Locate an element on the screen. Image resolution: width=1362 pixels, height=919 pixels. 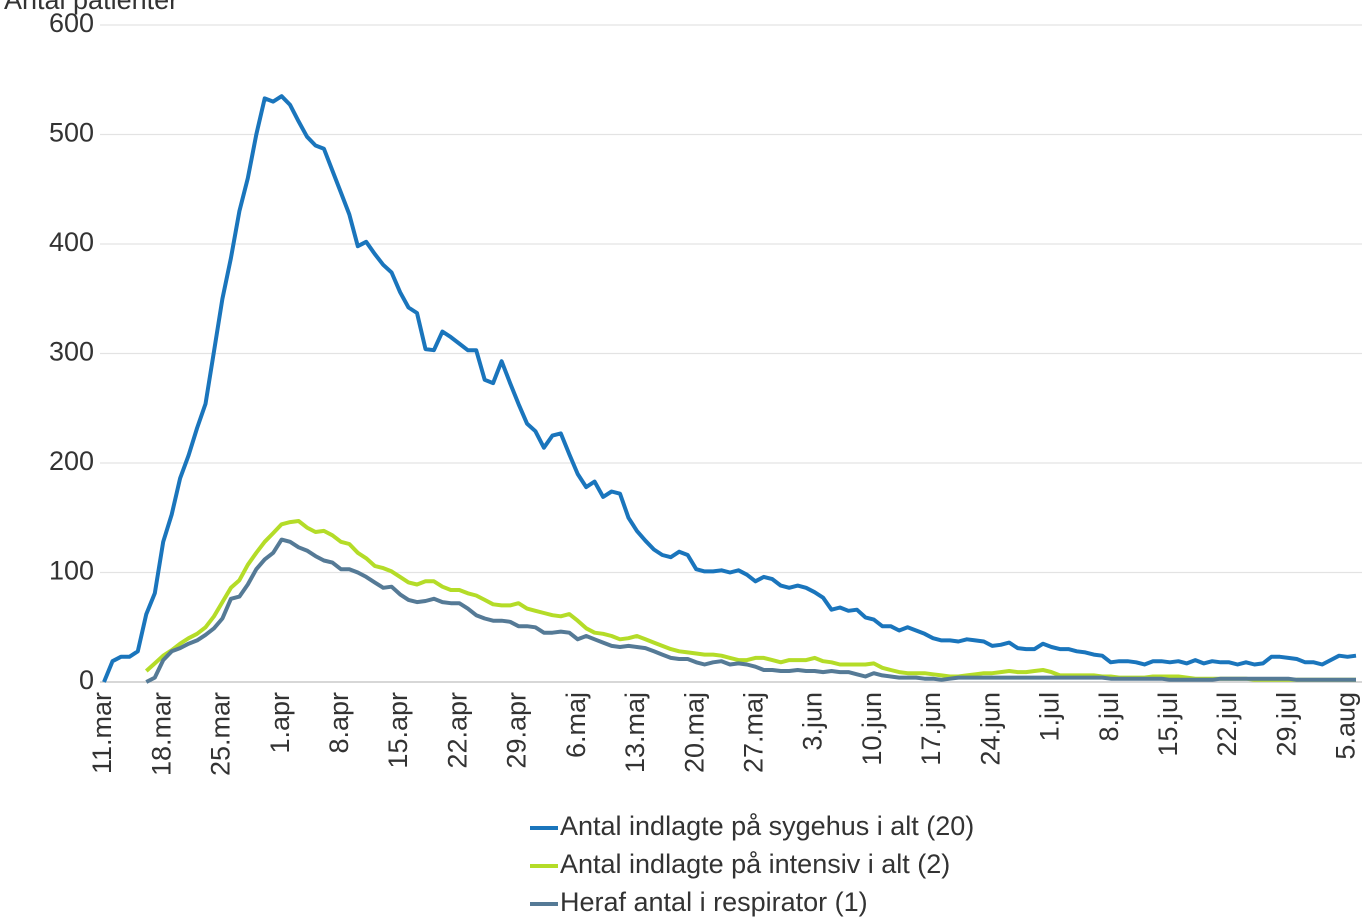
x-tick-label: 24.jun is located at coordinates (990, 729).